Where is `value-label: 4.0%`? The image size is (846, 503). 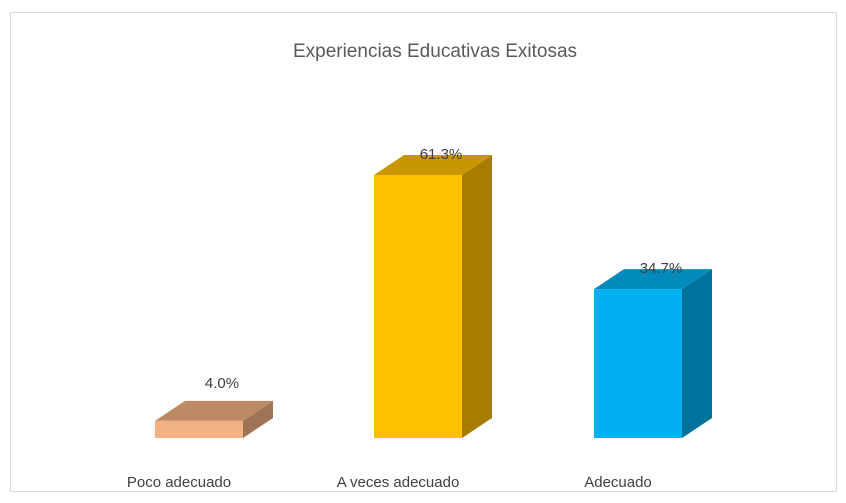 value-label: 4.0% is located at coordinates (222, 383).